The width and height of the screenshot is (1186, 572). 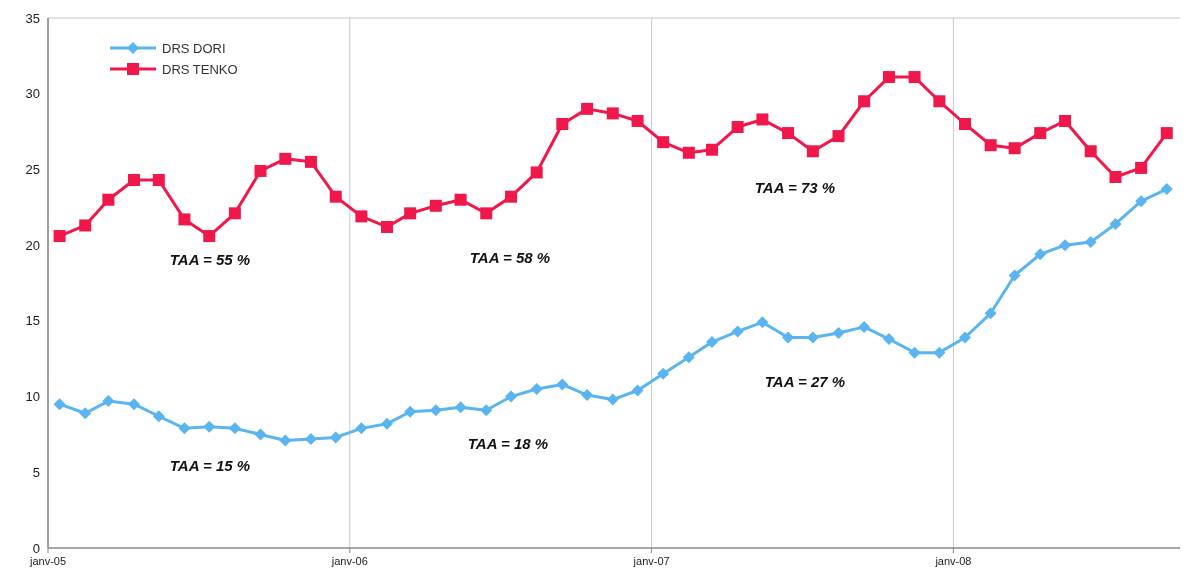 I want to click on annotation: TAA = 18 %, so click(x=508, y=444).